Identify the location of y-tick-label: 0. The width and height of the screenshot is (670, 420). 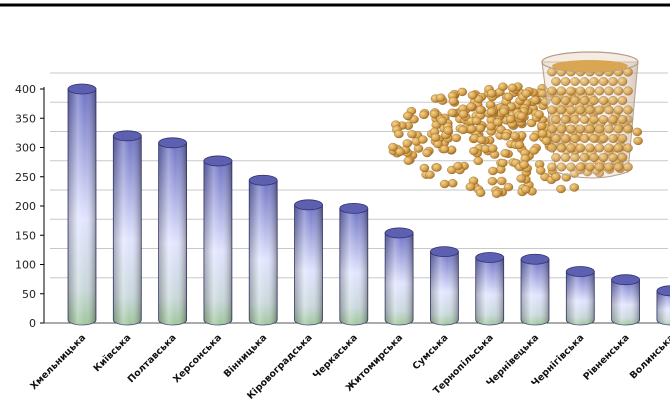
(32, 323).